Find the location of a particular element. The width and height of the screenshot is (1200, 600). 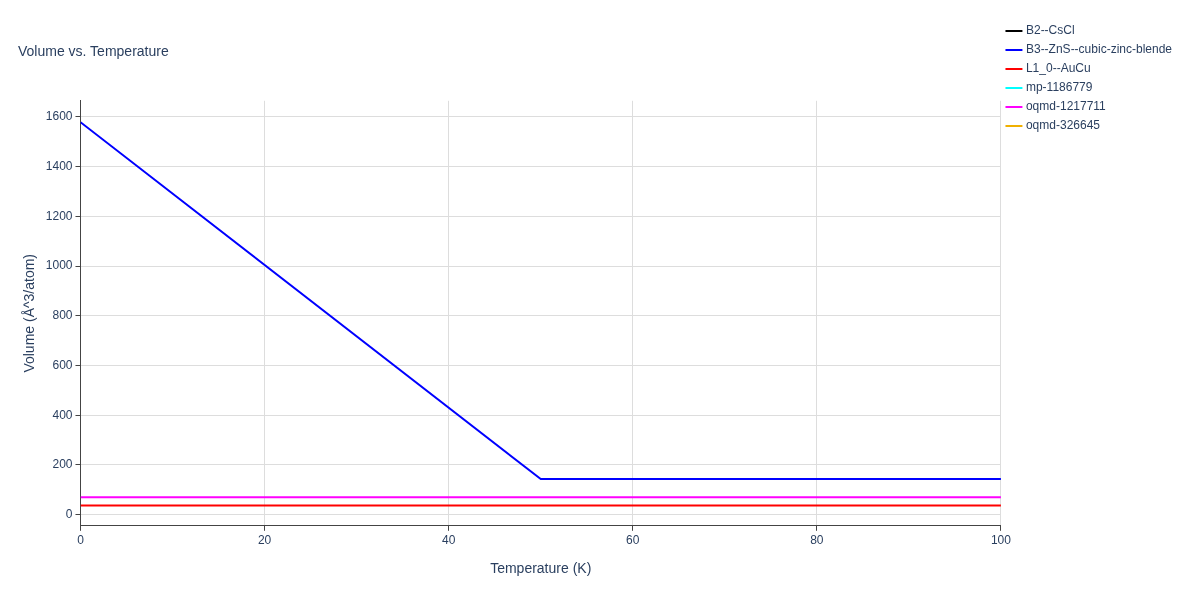

y-tick-label: 1400 is located at coordinates (59, 165).